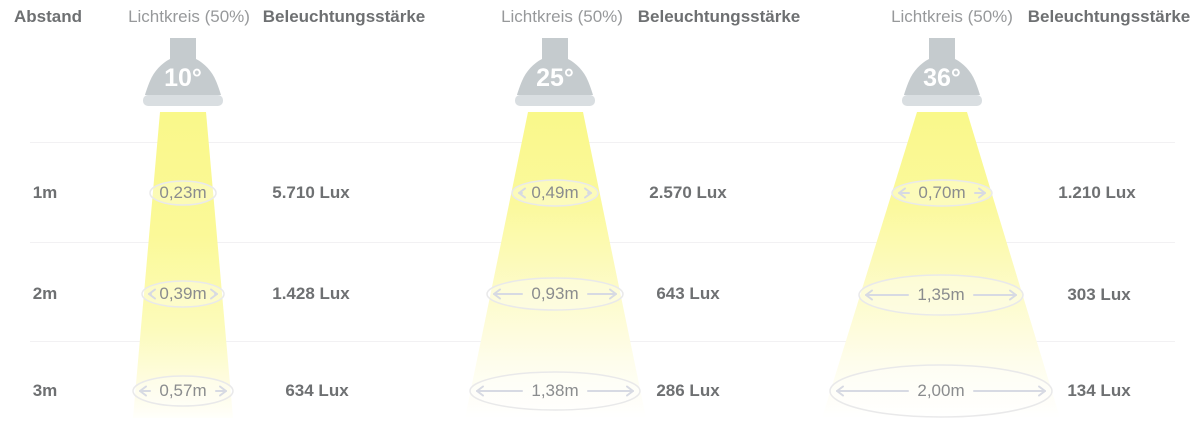 The height and width of the screenshot is (432, 1200). Describe the element at coordinates (311, 293) in the screenshot. I see `illuminance-value: 1.428 Lux` at that location.